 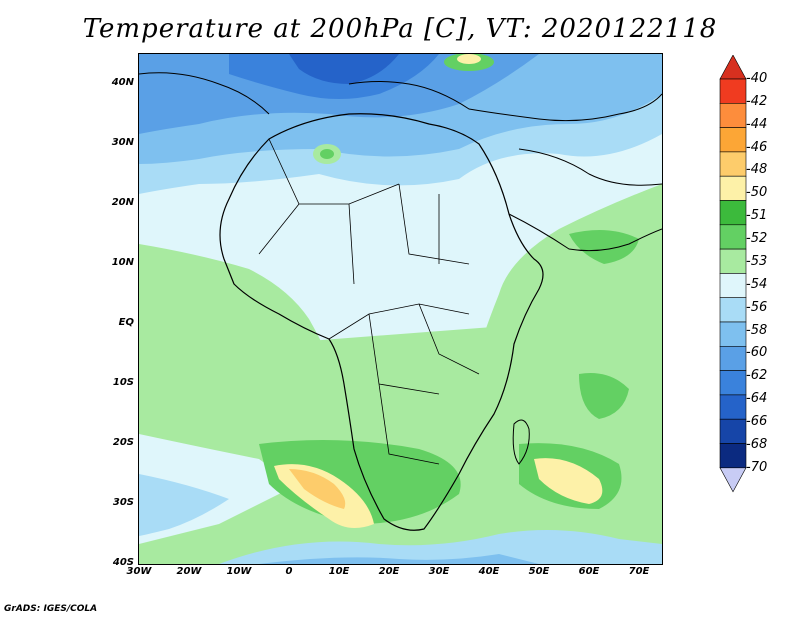 I want to click on lon-label-40e: 40E, so click(x=489, y=571).